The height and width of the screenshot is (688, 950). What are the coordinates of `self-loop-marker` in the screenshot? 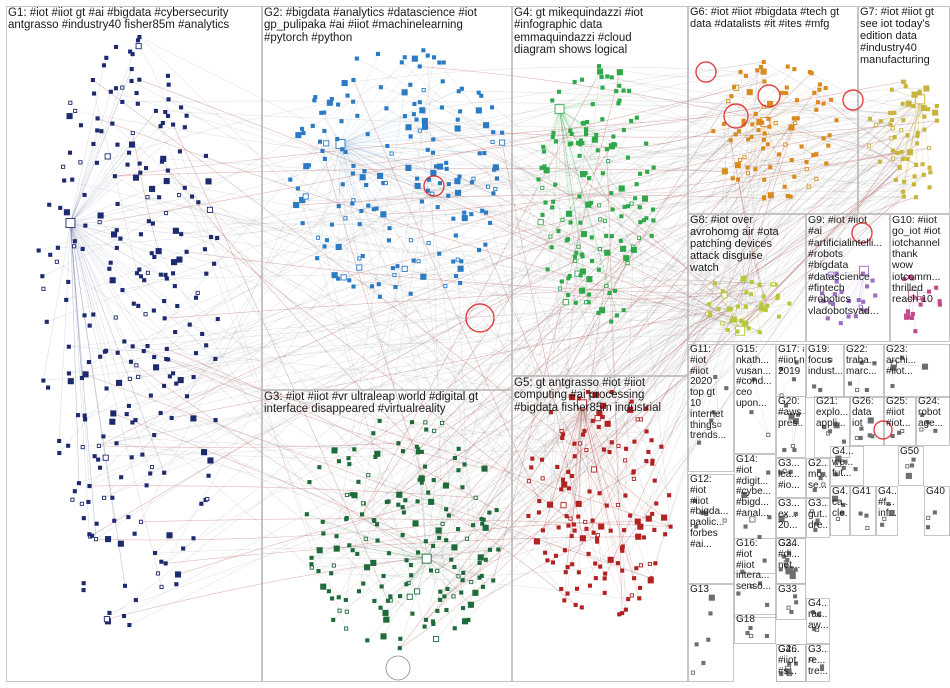 It's located at (853, 100).